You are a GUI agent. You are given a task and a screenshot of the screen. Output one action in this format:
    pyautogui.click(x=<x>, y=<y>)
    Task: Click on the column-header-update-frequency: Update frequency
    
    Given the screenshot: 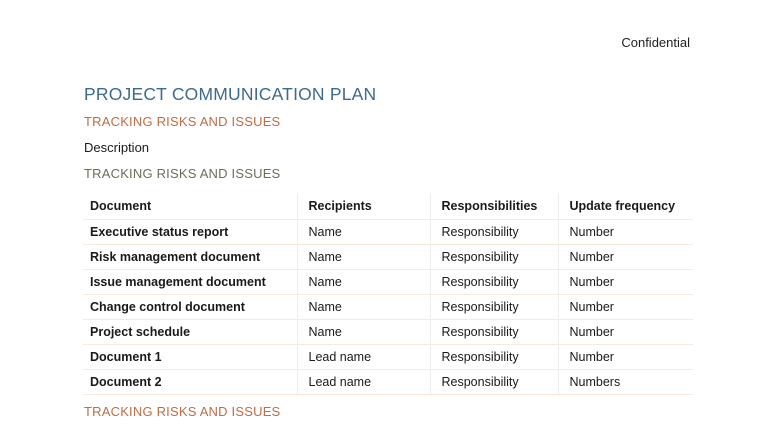 What is the action you would take?
    pyautogui.click(x=625, y=206)
    